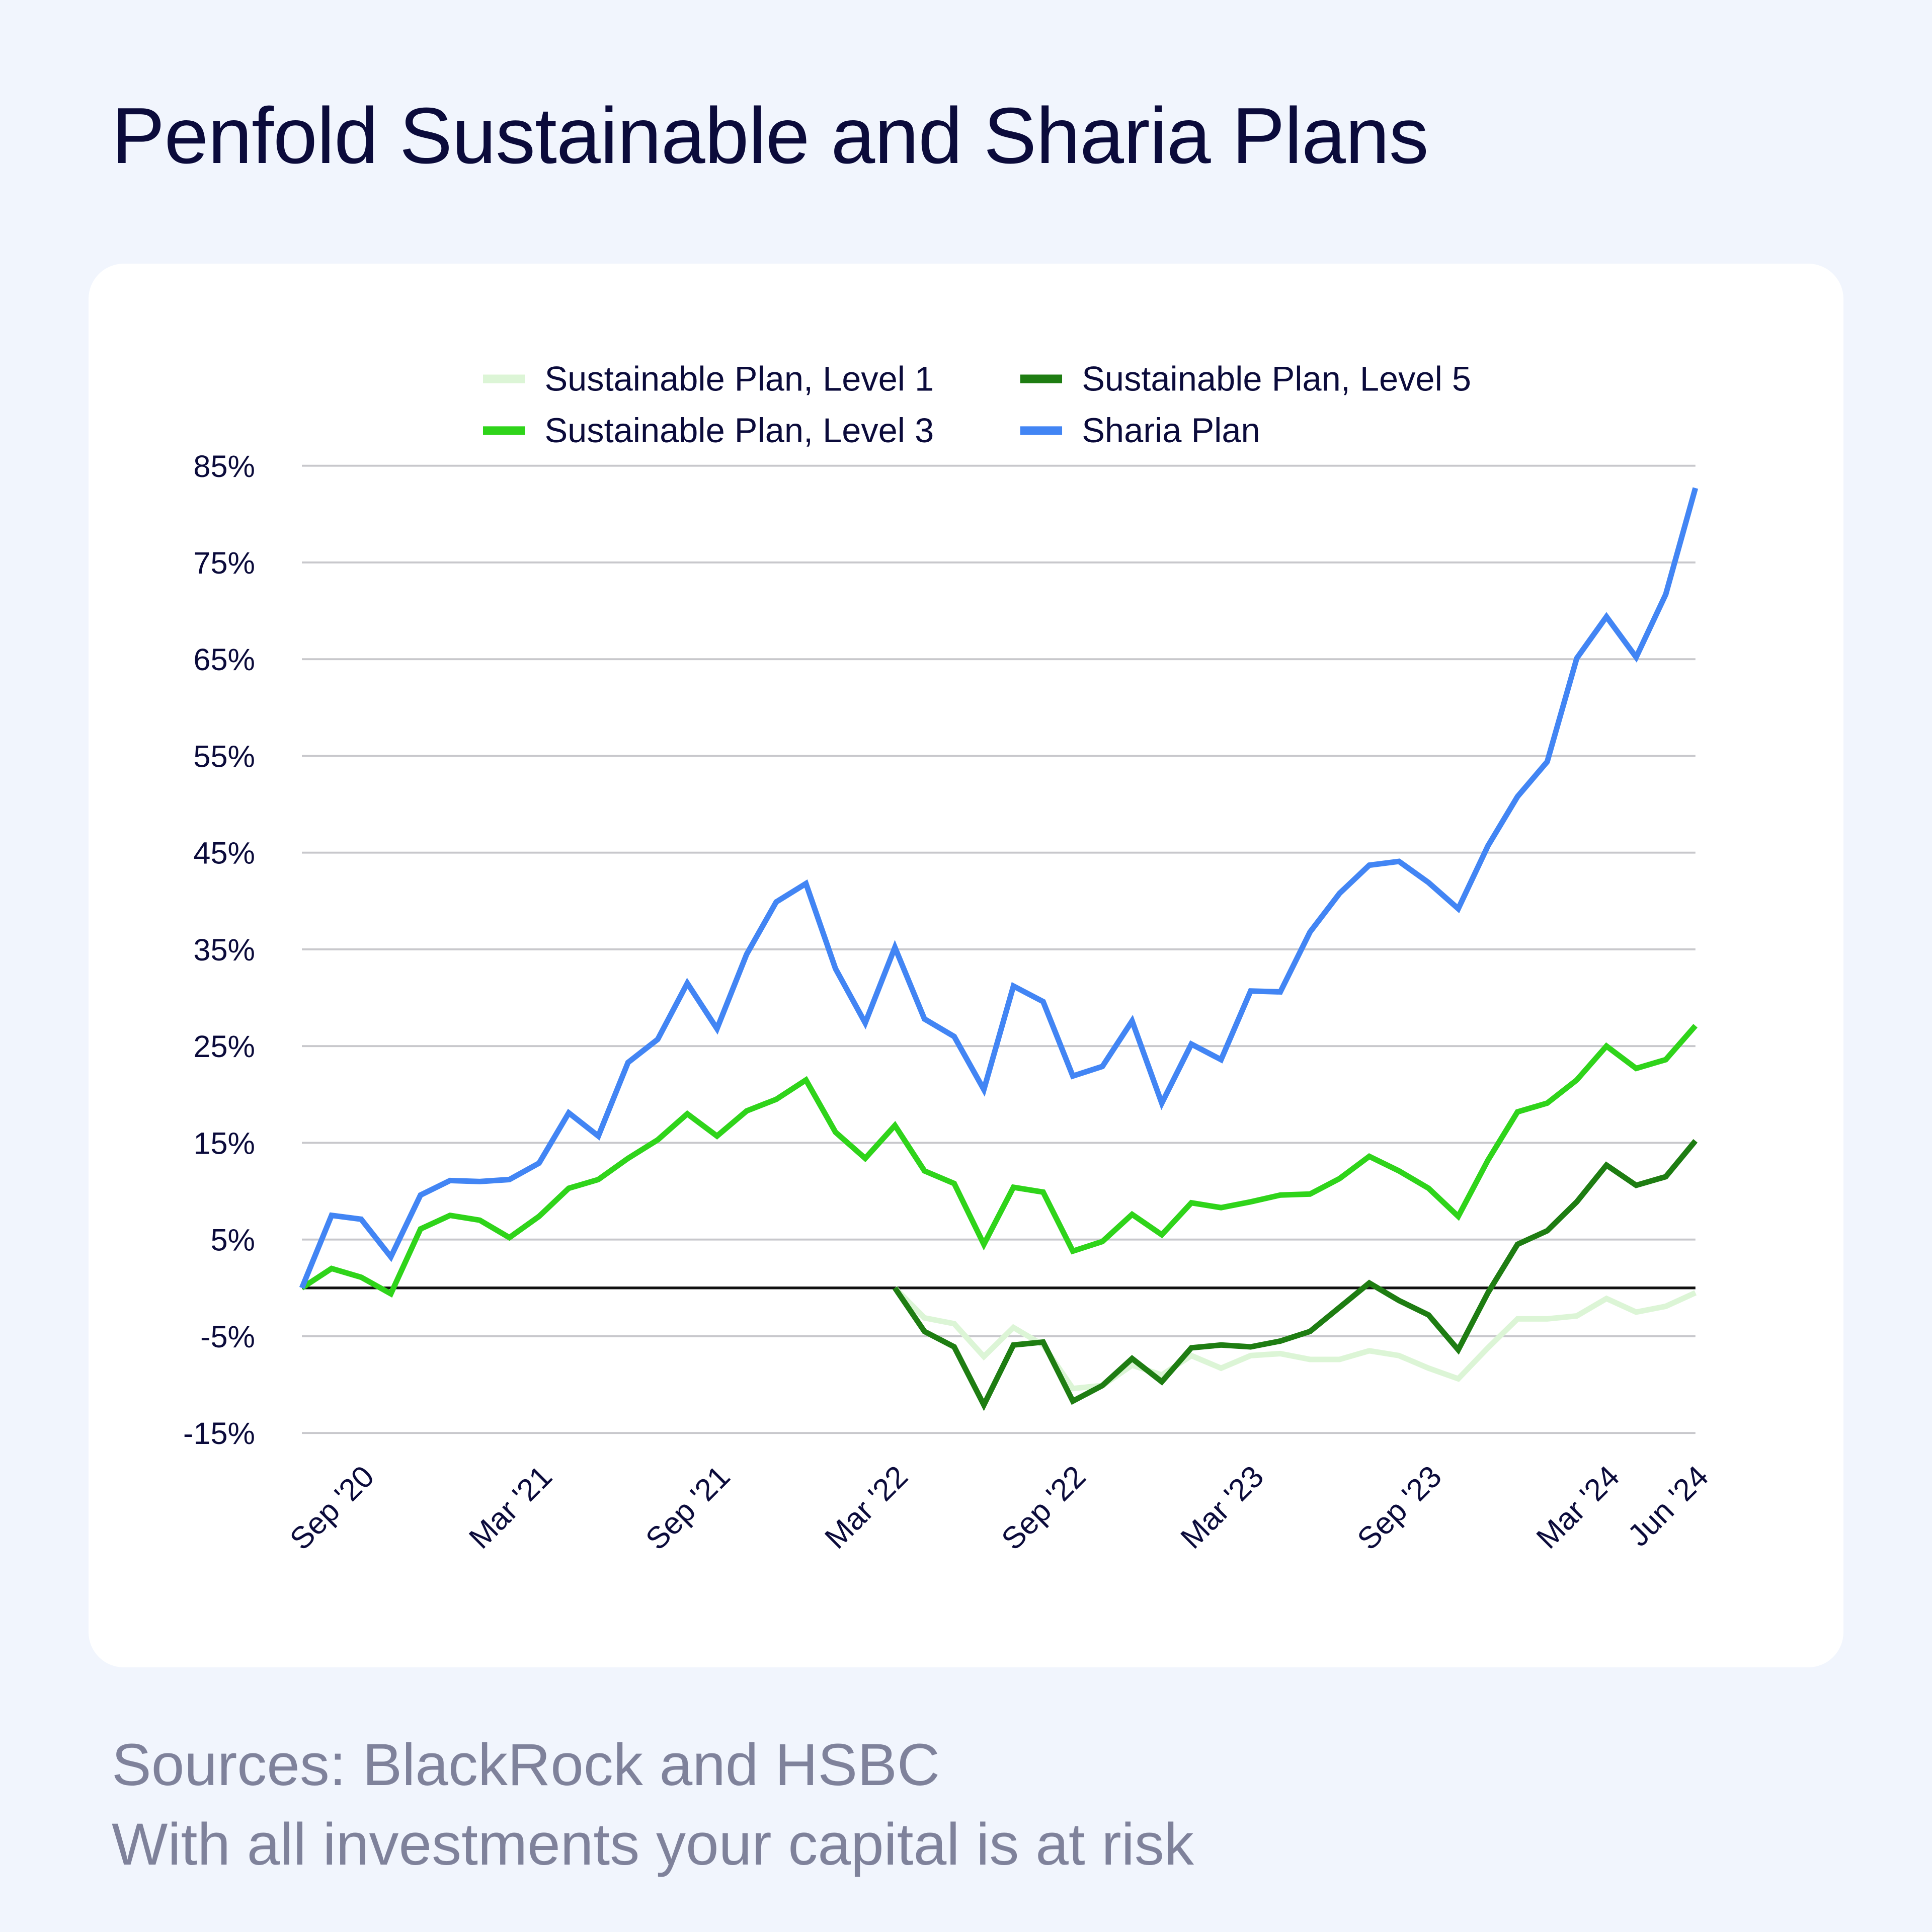 The height and width of the screenshot is (1932, 1932). Describe the element at coordinates (866, 1507) in the screenshot. I see `x-tick-label: Mar '22` at that location.